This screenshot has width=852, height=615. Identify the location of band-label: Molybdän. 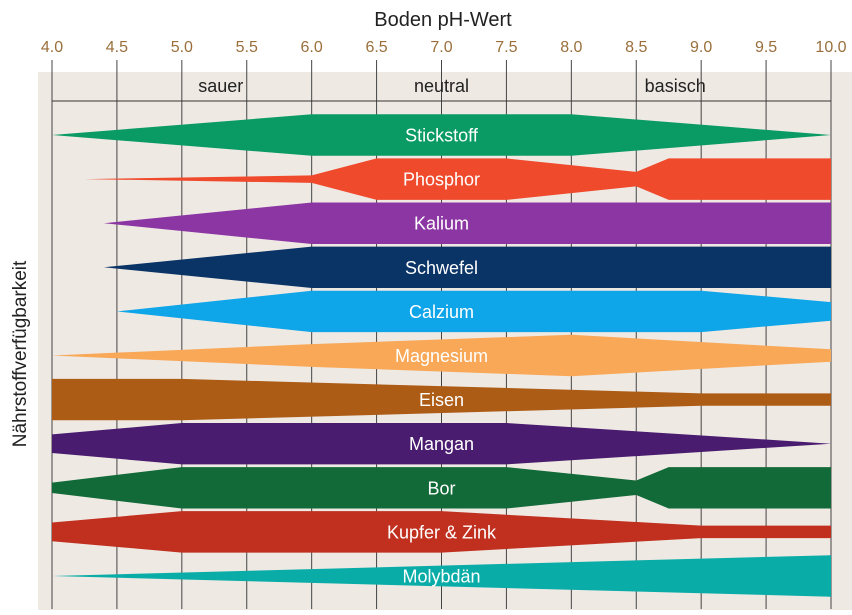
(441, 576).